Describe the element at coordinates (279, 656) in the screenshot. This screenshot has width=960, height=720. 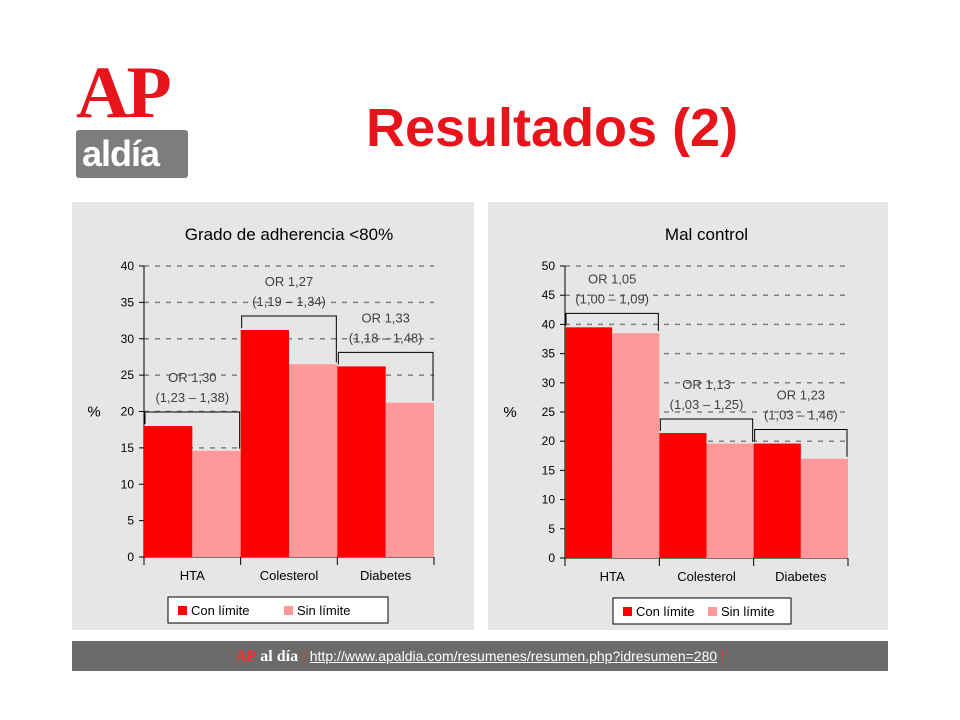
I see `footer-aldia: al día` at that location.